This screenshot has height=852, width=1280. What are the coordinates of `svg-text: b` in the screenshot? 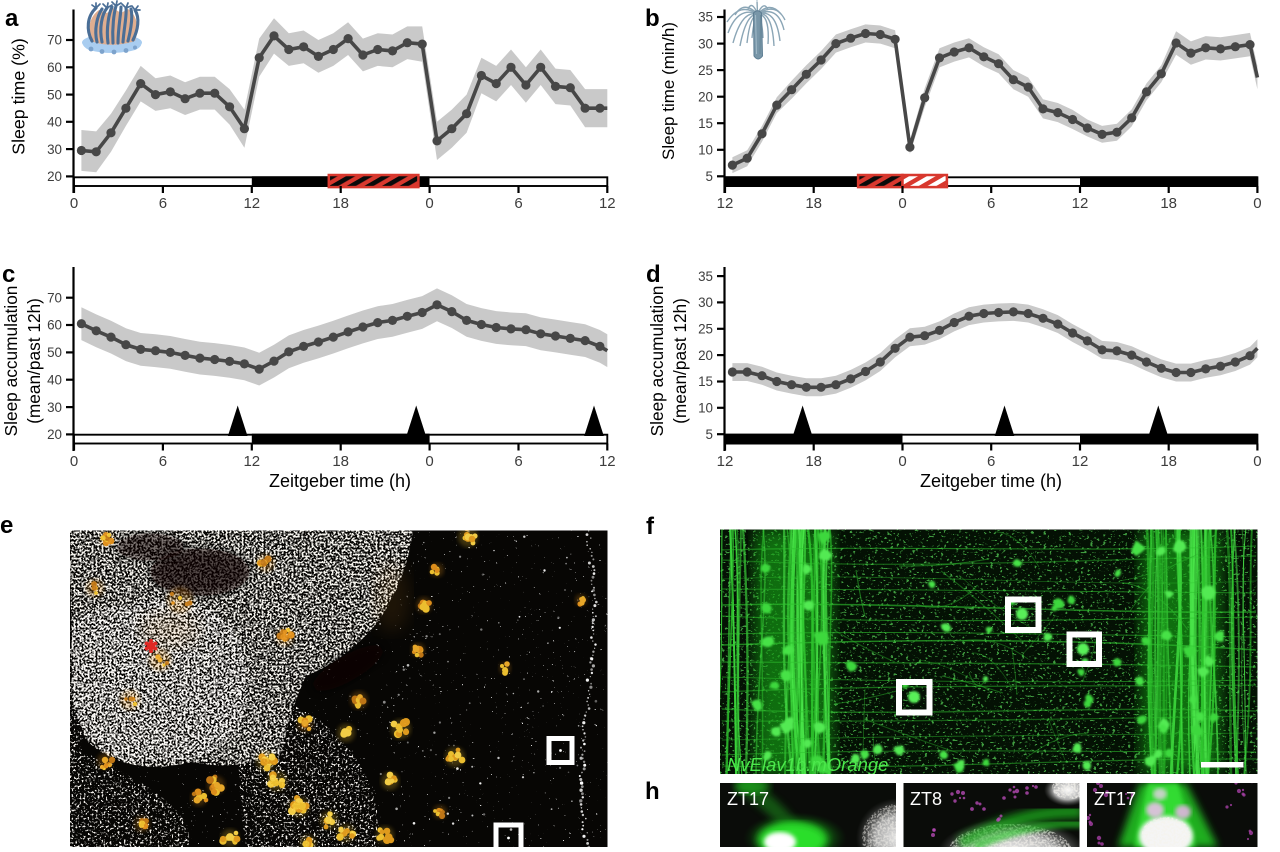 It's located at (652, 18).